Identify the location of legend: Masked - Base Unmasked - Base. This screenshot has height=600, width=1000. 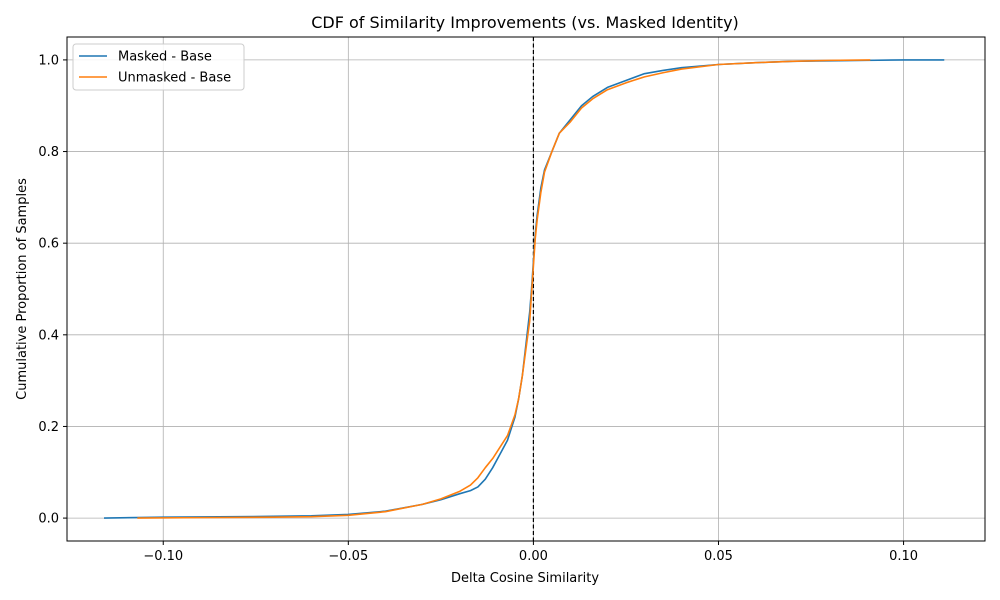
(158, 67).